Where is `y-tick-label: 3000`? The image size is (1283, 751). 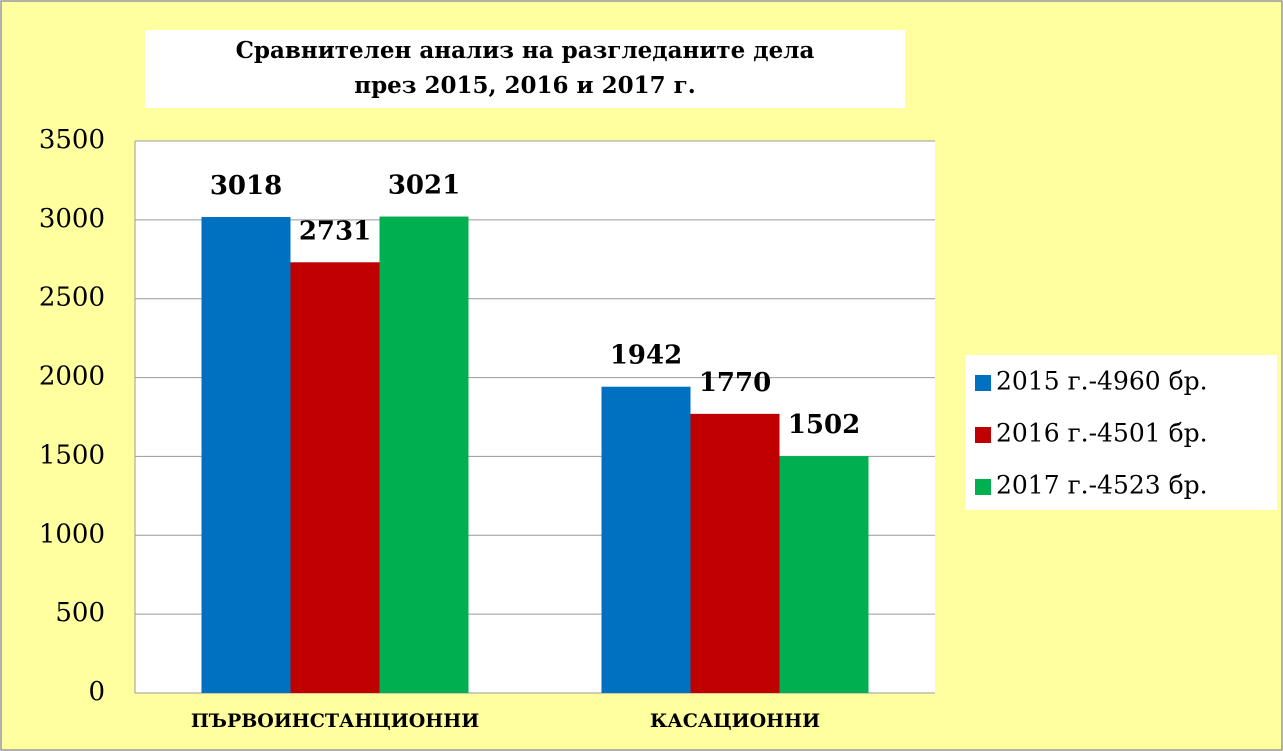 y-tick-label: 3000 is located at coordinates (72, 219).